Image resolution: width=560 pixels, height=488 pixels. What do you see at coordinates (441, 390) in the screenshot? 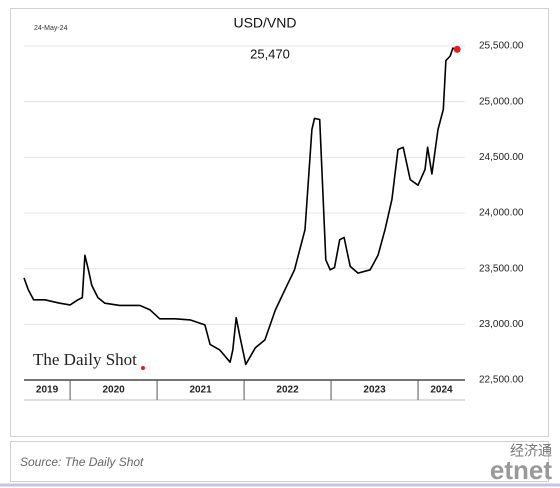
I see `x-period-label: 2024` at bounding box center [441, 390].